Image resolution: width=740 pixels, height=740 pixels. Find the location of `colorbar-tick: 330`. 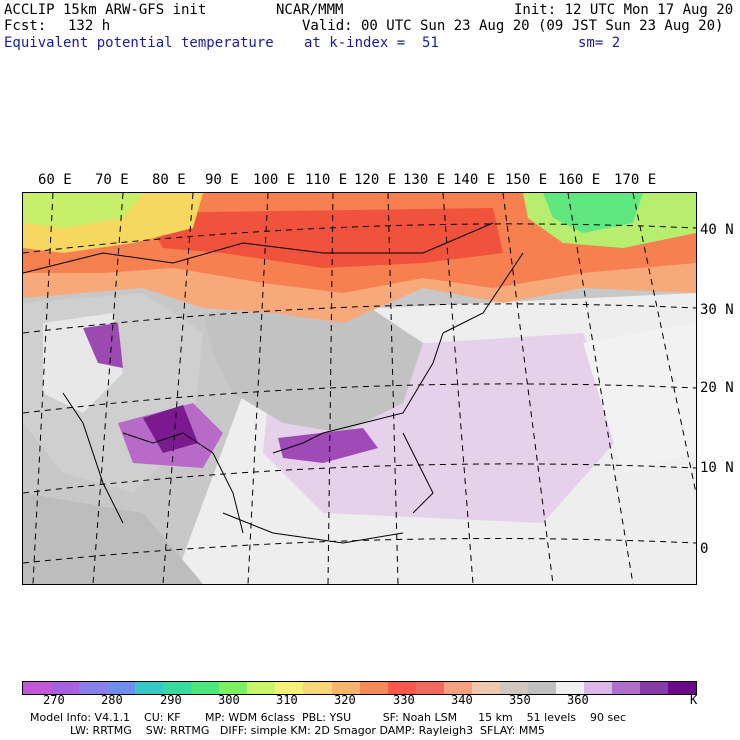

colorbar-tick: 330 is located at coordinates (404, 700).